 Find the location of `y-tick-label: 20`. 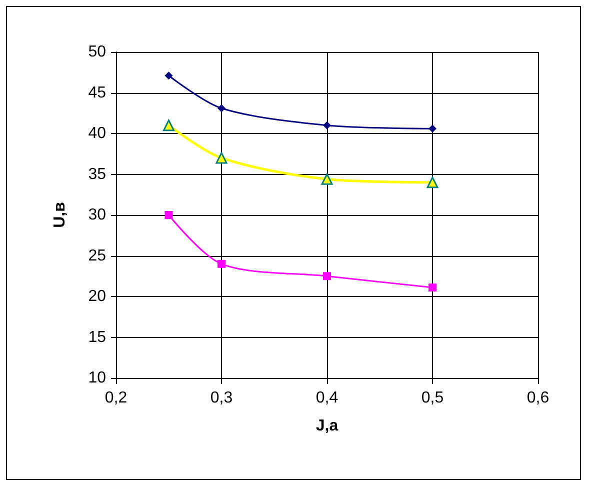

y-tick-label: 20 is located at coordinates (97, 296).